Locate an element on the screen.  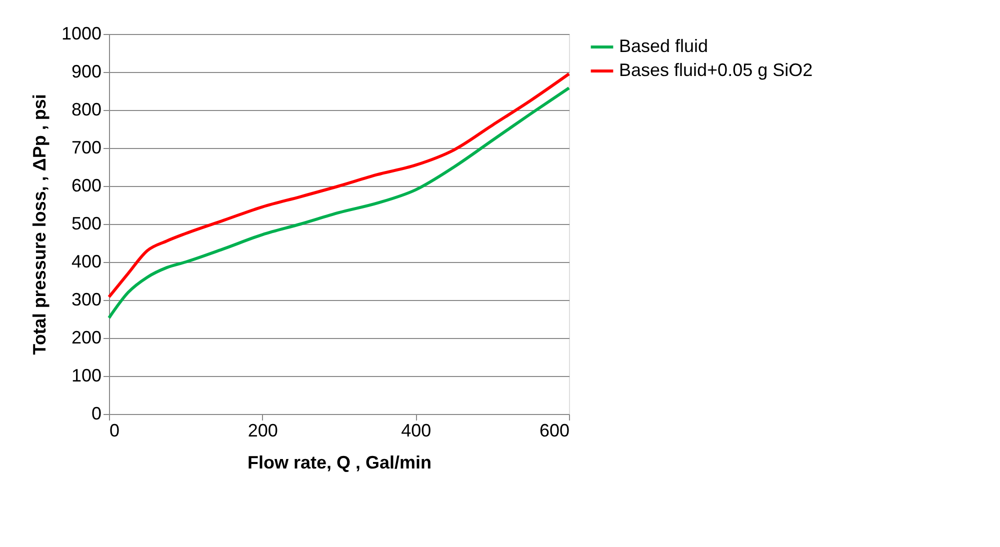
y-tick-label: 700 is located at coordinates (86, 148).